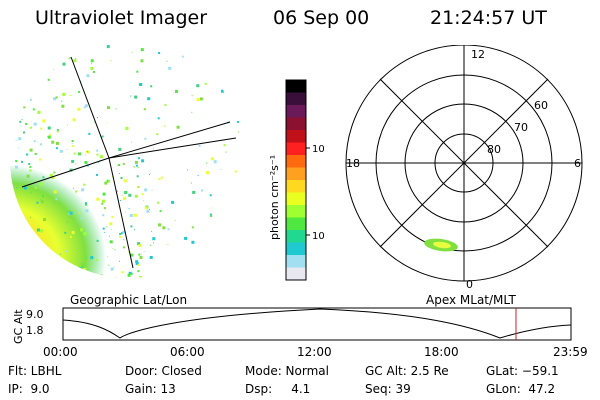  What do you see at coordinates (274, 197) in the screenshot?
I see `colorbar-unit-label: photon cm⁻²s⁻¹` at bounding box center [274, 197].